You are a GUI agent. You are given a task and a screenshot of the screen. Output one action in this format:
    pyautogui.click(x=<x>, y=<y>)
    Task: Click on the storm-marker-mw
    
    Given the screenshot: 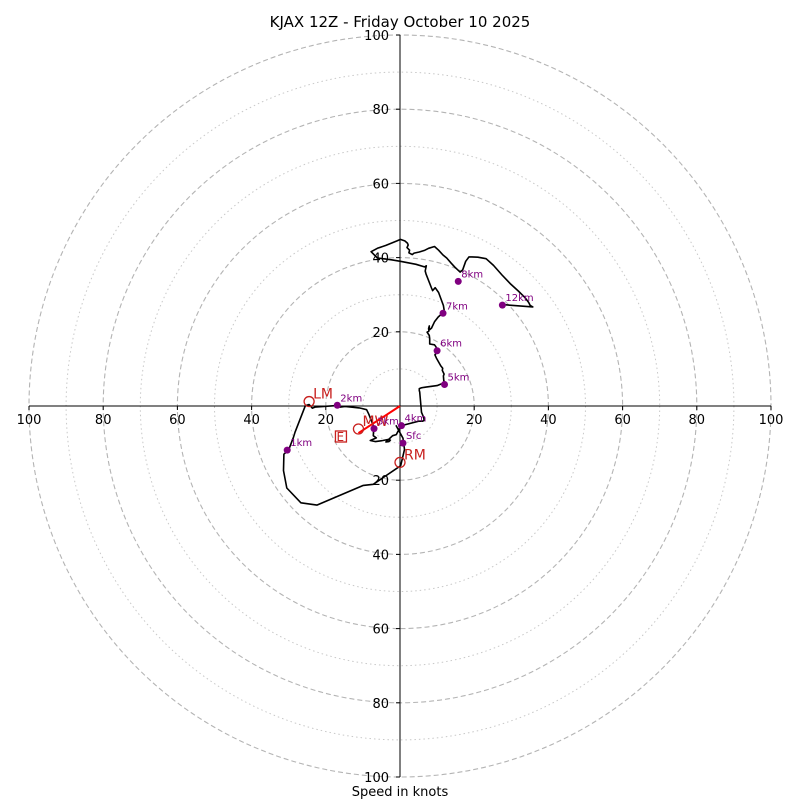 What is the action you would take?
    pyautogui.click(x=358, y=429)
    